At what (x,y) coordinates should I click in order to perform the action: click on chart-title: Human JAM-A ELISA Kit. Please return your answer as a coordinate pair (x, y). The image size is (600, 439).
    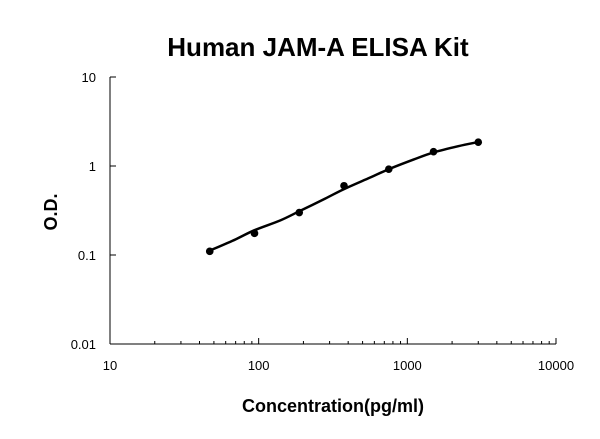
    Looking at the image, I should click on (318, 47).